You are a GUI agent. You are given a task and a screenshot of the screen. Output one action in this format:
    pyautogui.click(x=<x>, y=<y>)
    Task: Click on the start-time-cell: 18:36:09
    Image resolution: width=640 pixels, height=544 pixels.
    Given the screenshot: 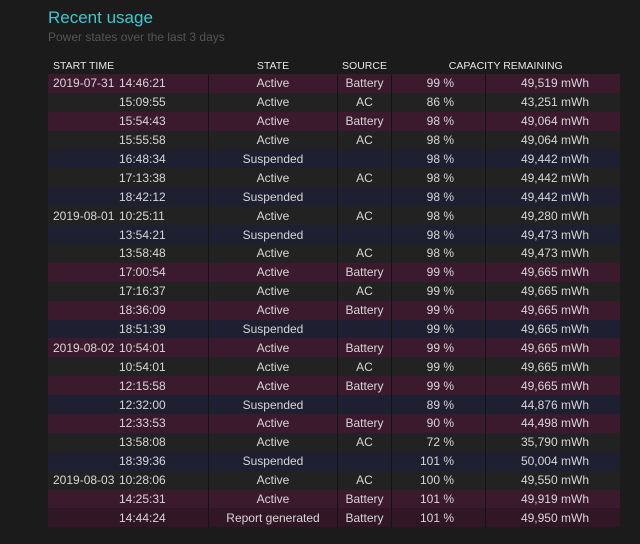 What is the action you would take?
    pyautogui.click(x=128, y=310)
    